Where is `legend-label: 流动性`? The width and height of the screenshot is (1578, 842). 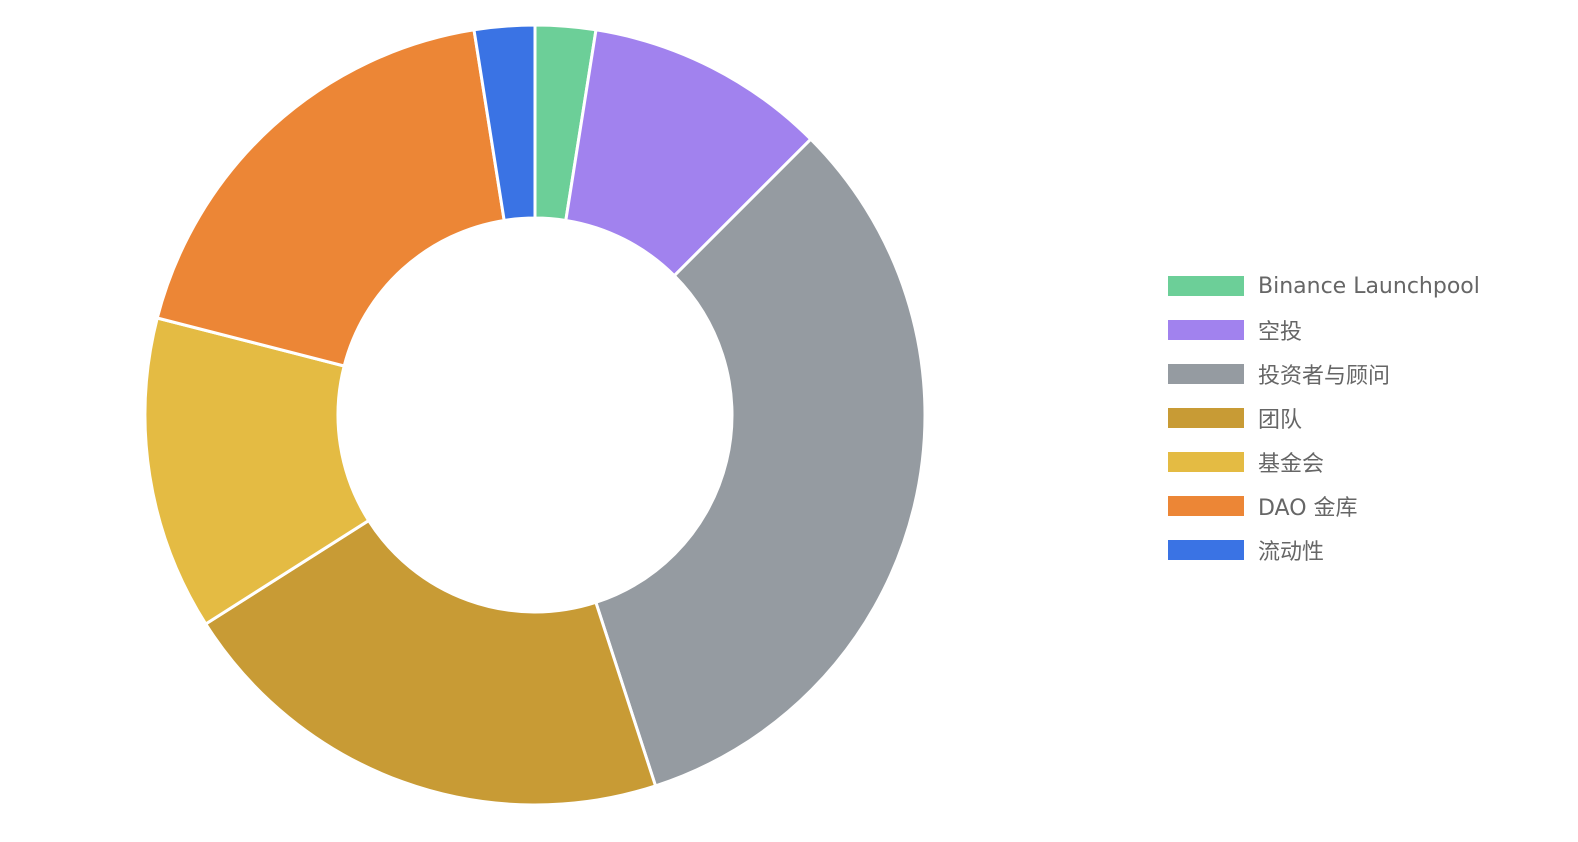
legend-label: 流动性 is located at coordinates (1291, 552).